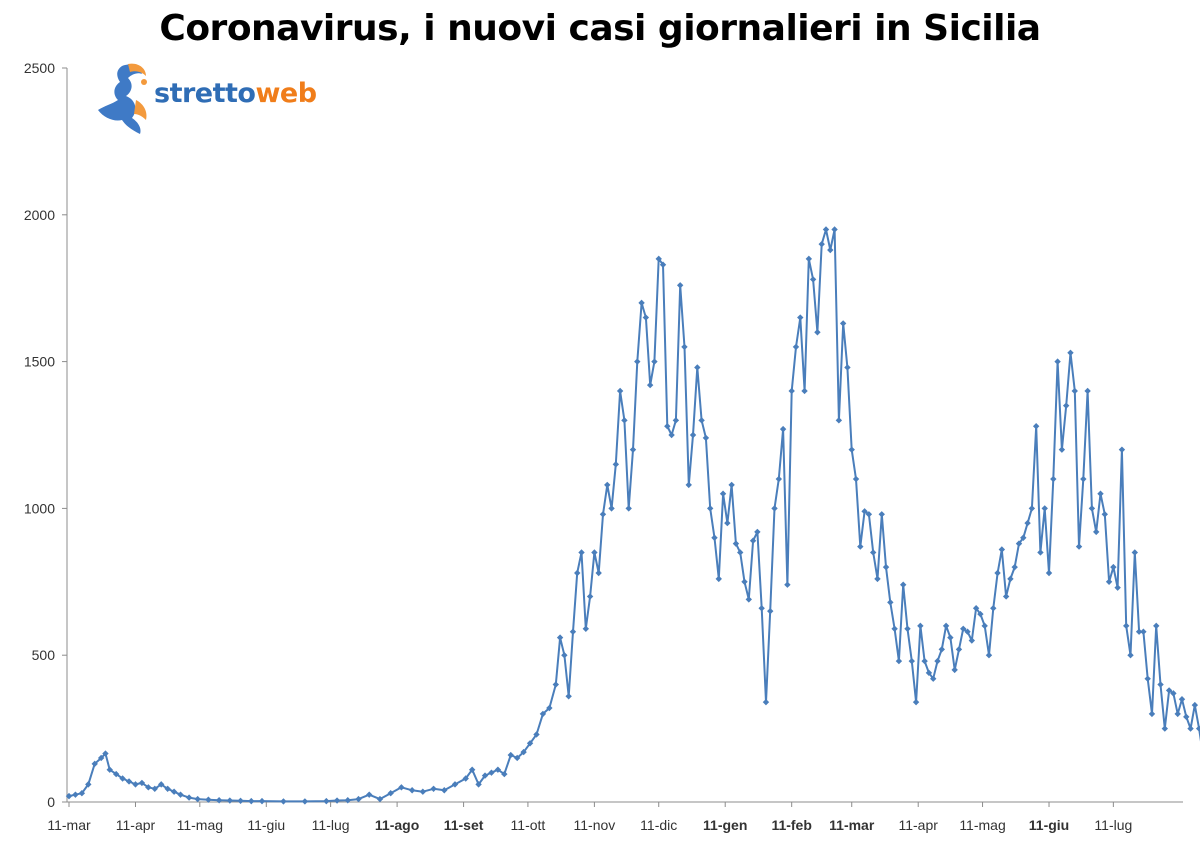  What do you see at coordinates (51, 802) in the screenshot?
I see `y-tick-label: 0` at bounding box center [51, 802].